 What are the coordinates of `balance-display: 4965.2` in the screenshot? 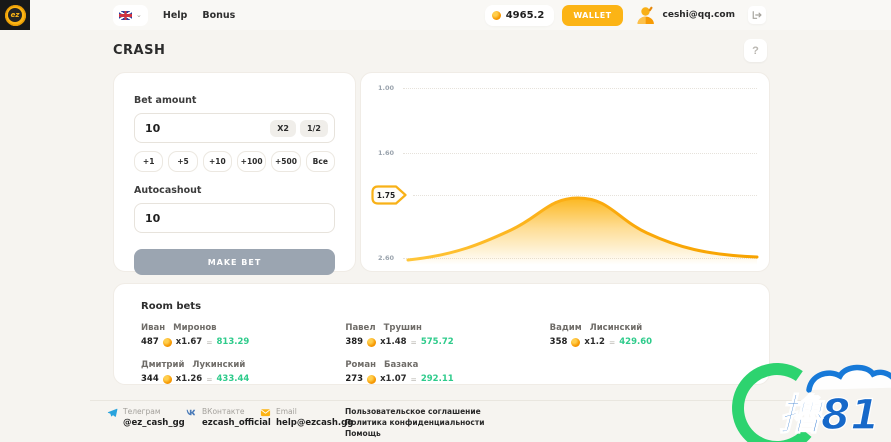 It's located at (519, 15).